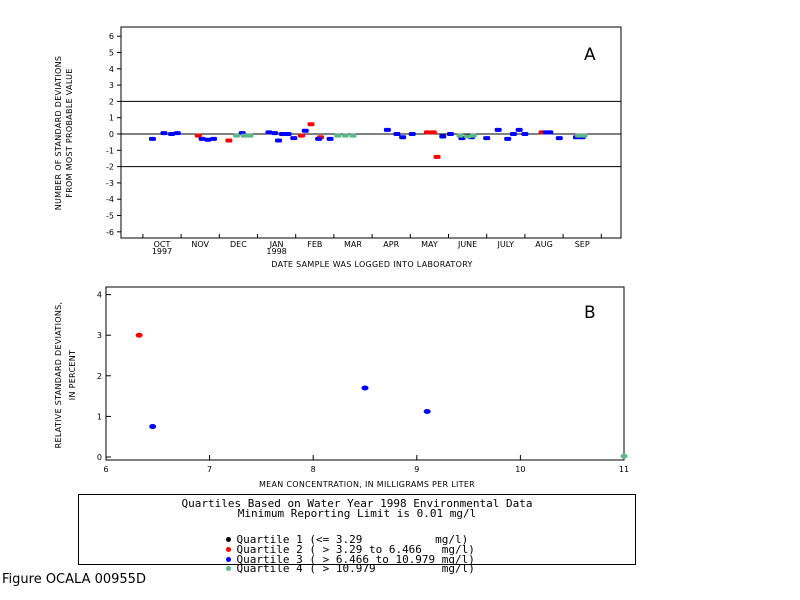  Describe the element at coordinates (228, 549) in the screenshot. I see `quartile-2-marker-icon` at that location.